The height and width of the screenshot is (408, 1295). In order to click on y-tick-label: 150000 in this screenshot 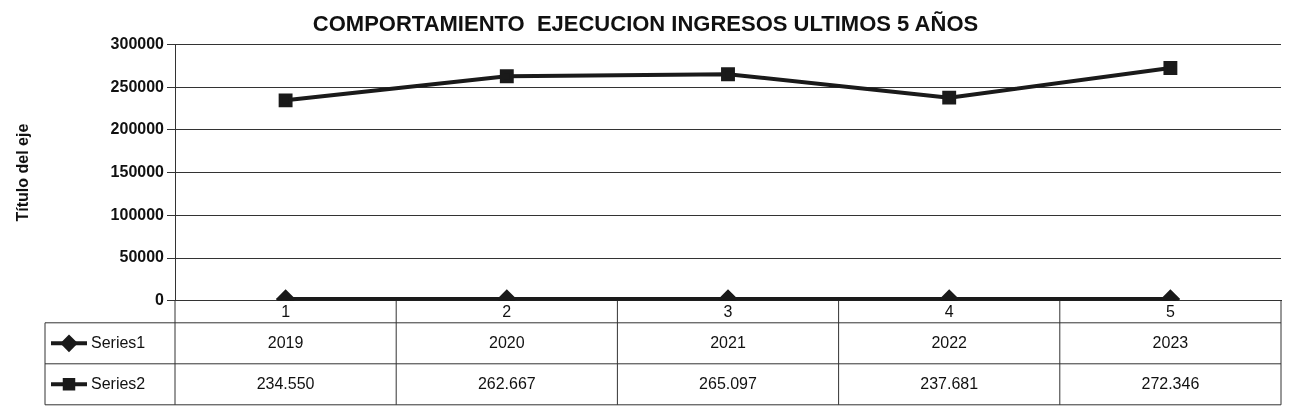, I will do `click(137, 172)`.